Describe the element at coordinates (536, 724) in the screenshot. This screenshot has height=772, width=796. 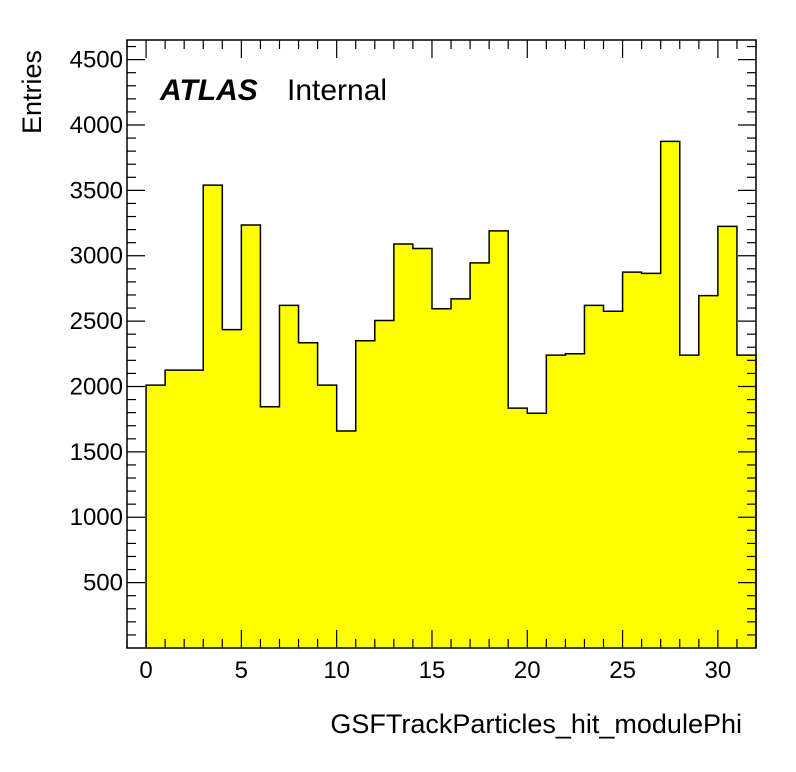
I see `x-axis-title: GSFTrackParticles_hit_modulePhi` at that location.